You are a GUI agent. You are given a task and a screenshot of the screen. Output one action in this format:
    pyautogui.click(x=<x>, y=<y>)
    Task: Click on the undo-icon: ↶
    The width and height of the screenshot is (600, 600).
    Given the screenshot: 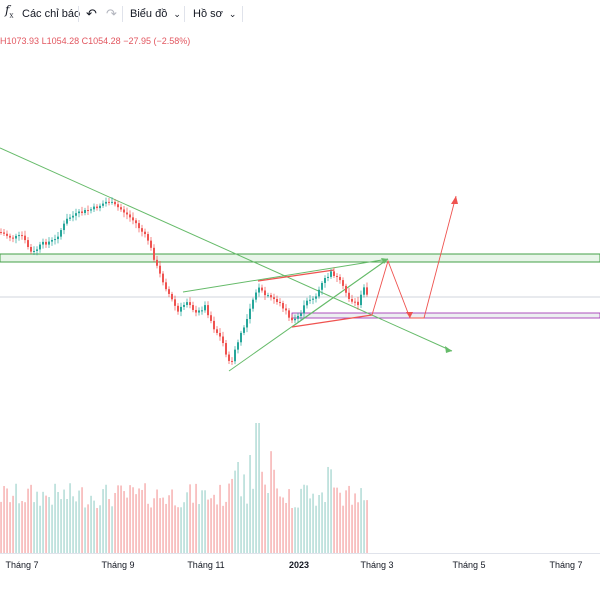 What is the action you would take?
    pyautogui.click(x=91, y=13)
    